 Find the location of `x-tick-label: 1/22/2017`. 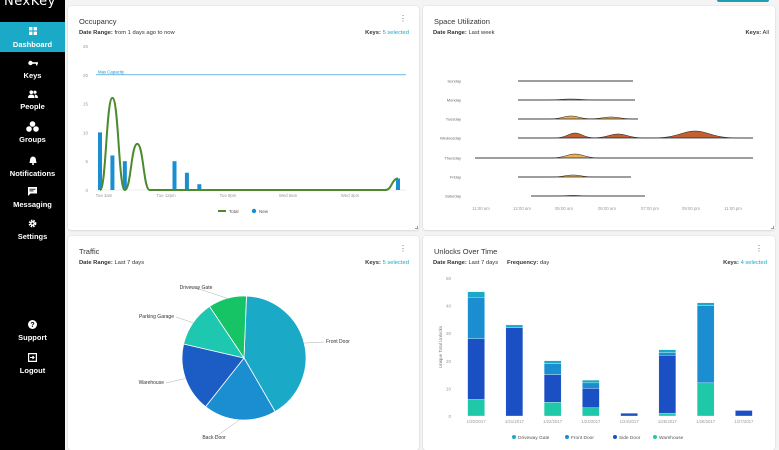

x-tick-label: 1/22/2017 is located at coordinates (553, 421).